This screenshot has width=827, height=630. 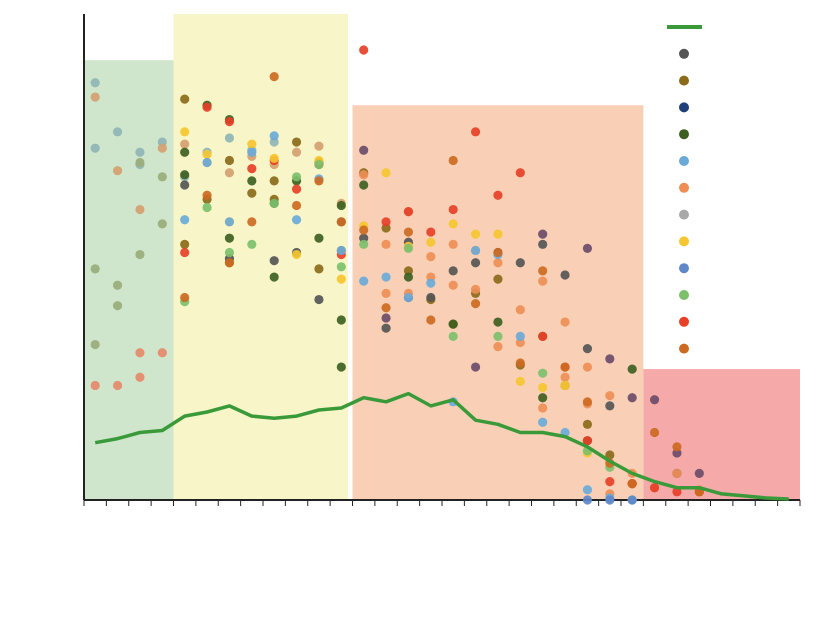 I want to click on x-axis-ticks, so click(x=442, y=503).